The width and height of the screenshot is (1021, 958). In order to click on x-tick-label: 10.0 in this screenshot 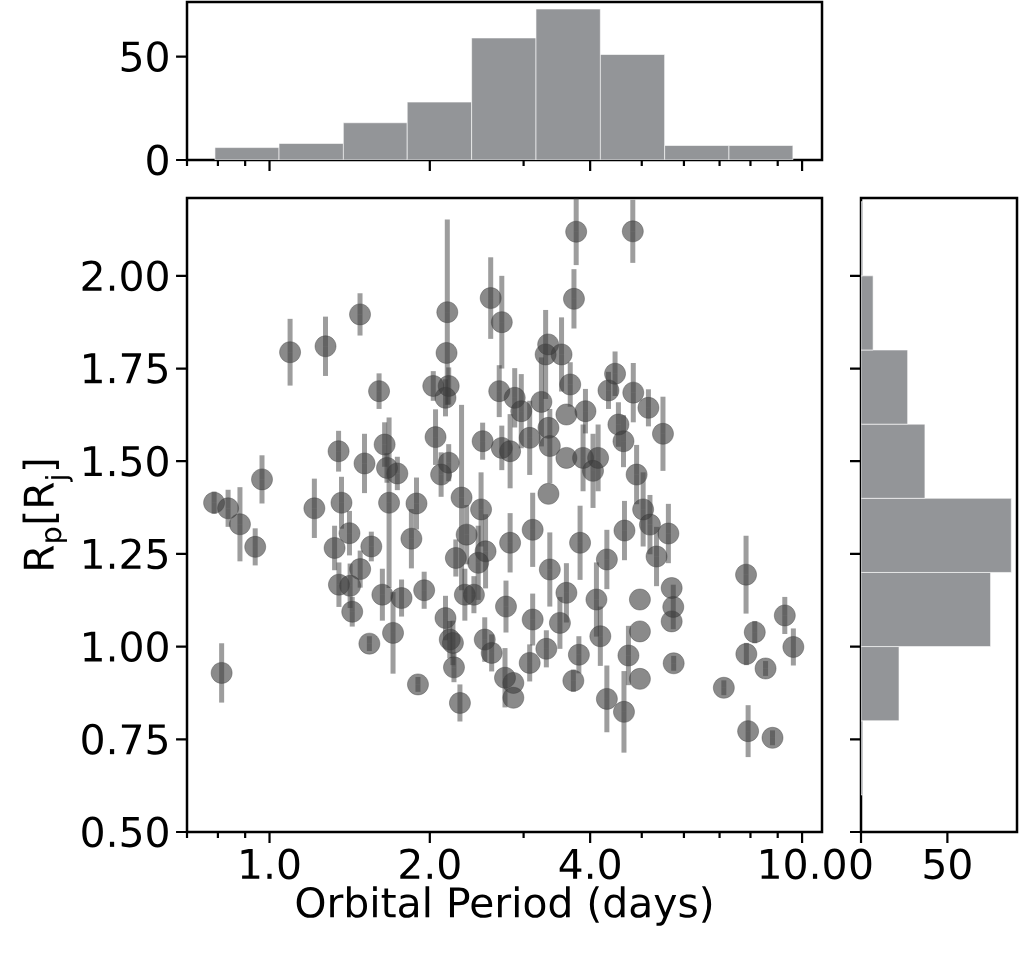, I will do `click(803, 864)`.